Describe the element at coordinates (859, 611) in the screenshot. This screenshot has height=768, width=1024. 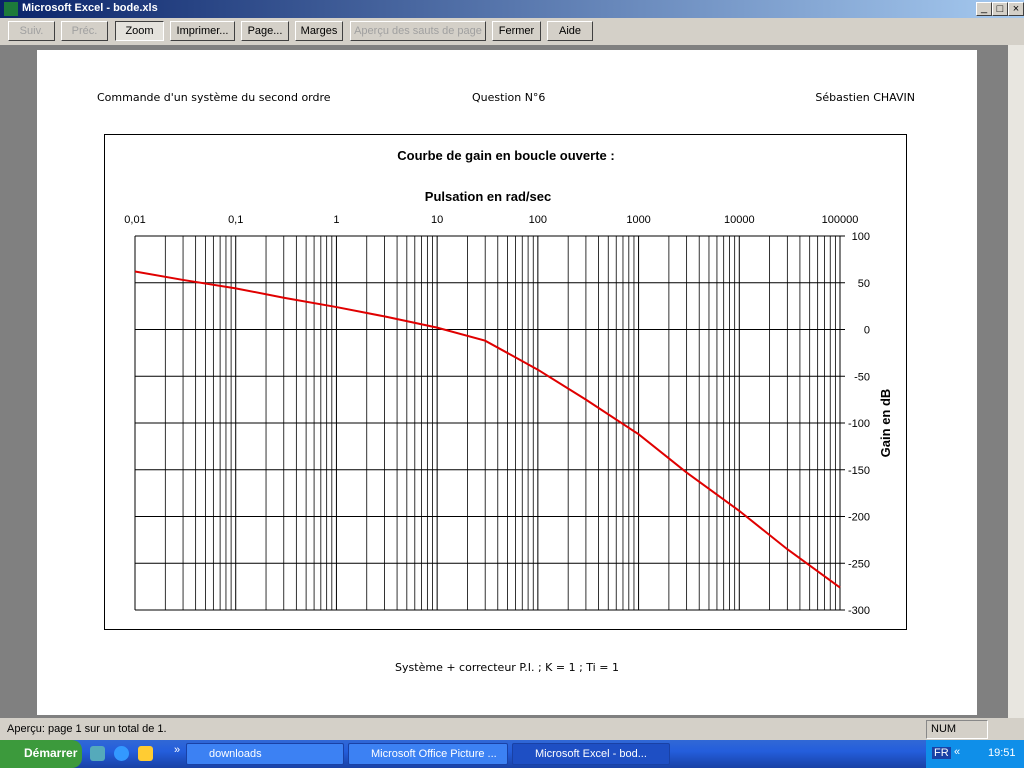
I see `y-tick-label: -300` at that location.